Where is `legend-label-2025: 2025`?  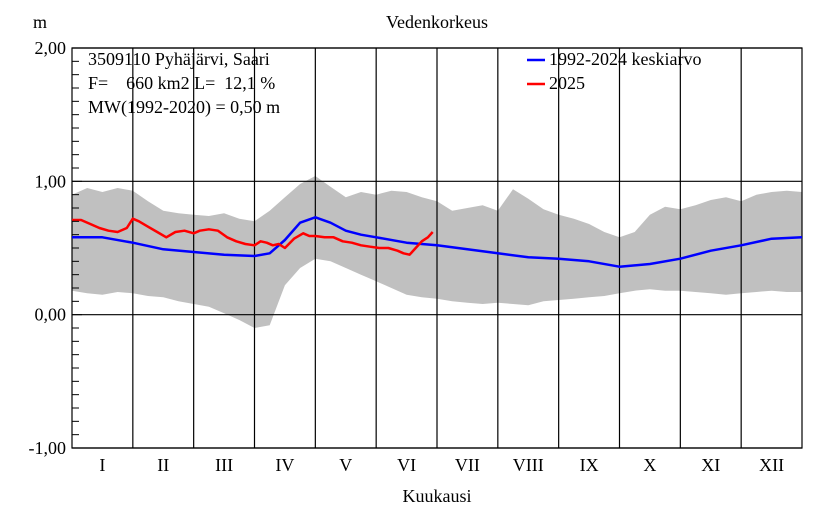
legend-label-2025: 2025 is located at coordinates (567, 83).